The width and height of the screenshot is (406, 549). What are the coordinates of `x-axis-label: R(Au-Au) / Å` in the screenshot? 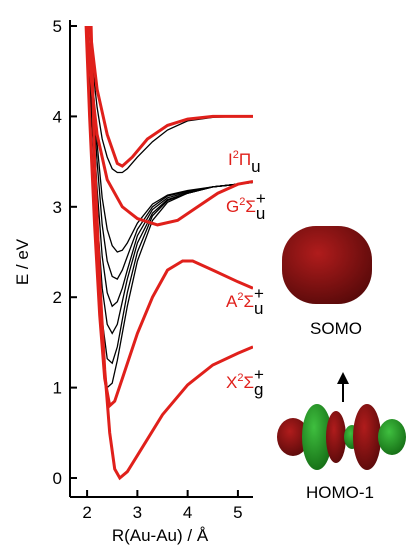 It's located at (160, 535).